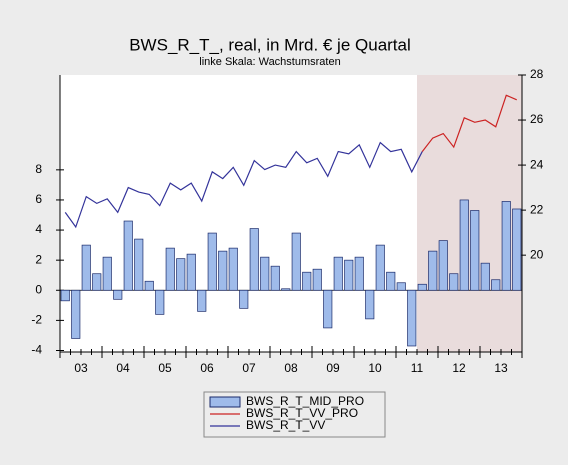  What do you see at coordinates (165, 368) in the screenshot?
I see `x-tick-label: 05` at bounding box center [165, 368].